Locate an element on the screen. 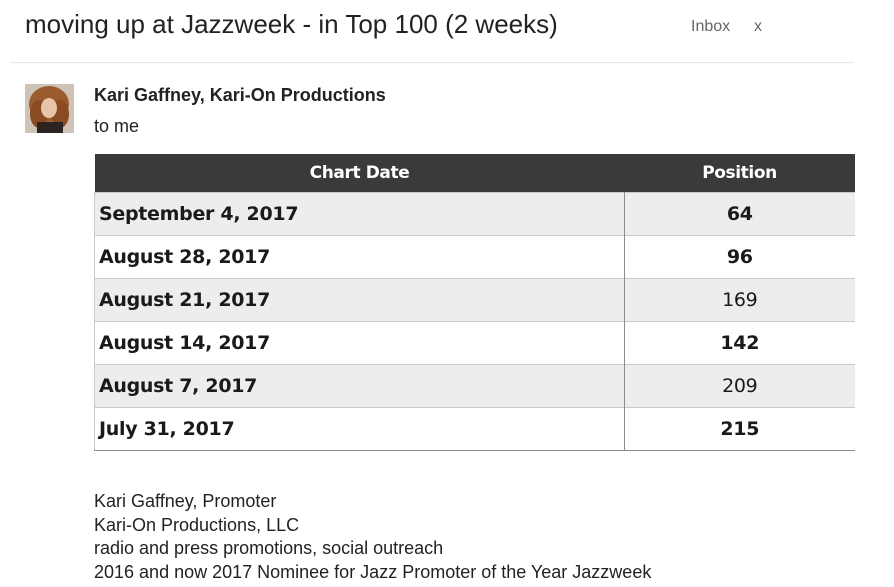 This screenshot has height=587, width=894. position-cell: 142 is located at coordinates (739, 343).